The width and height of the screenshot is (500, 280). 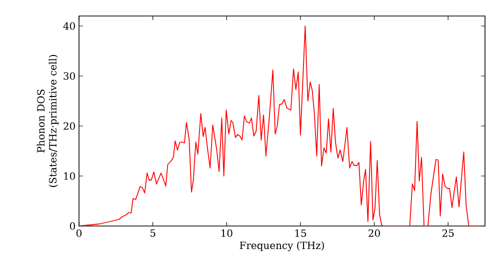 I want to click on y-axis-title: Phonon DOS (States/THz·primitive cell), so click(x=47, y=121).